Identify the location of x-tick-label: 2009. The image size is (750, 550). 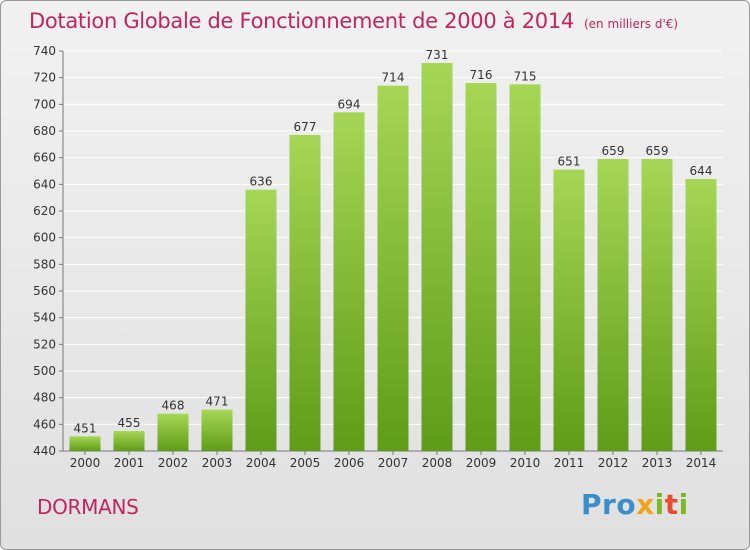
(481, 463).